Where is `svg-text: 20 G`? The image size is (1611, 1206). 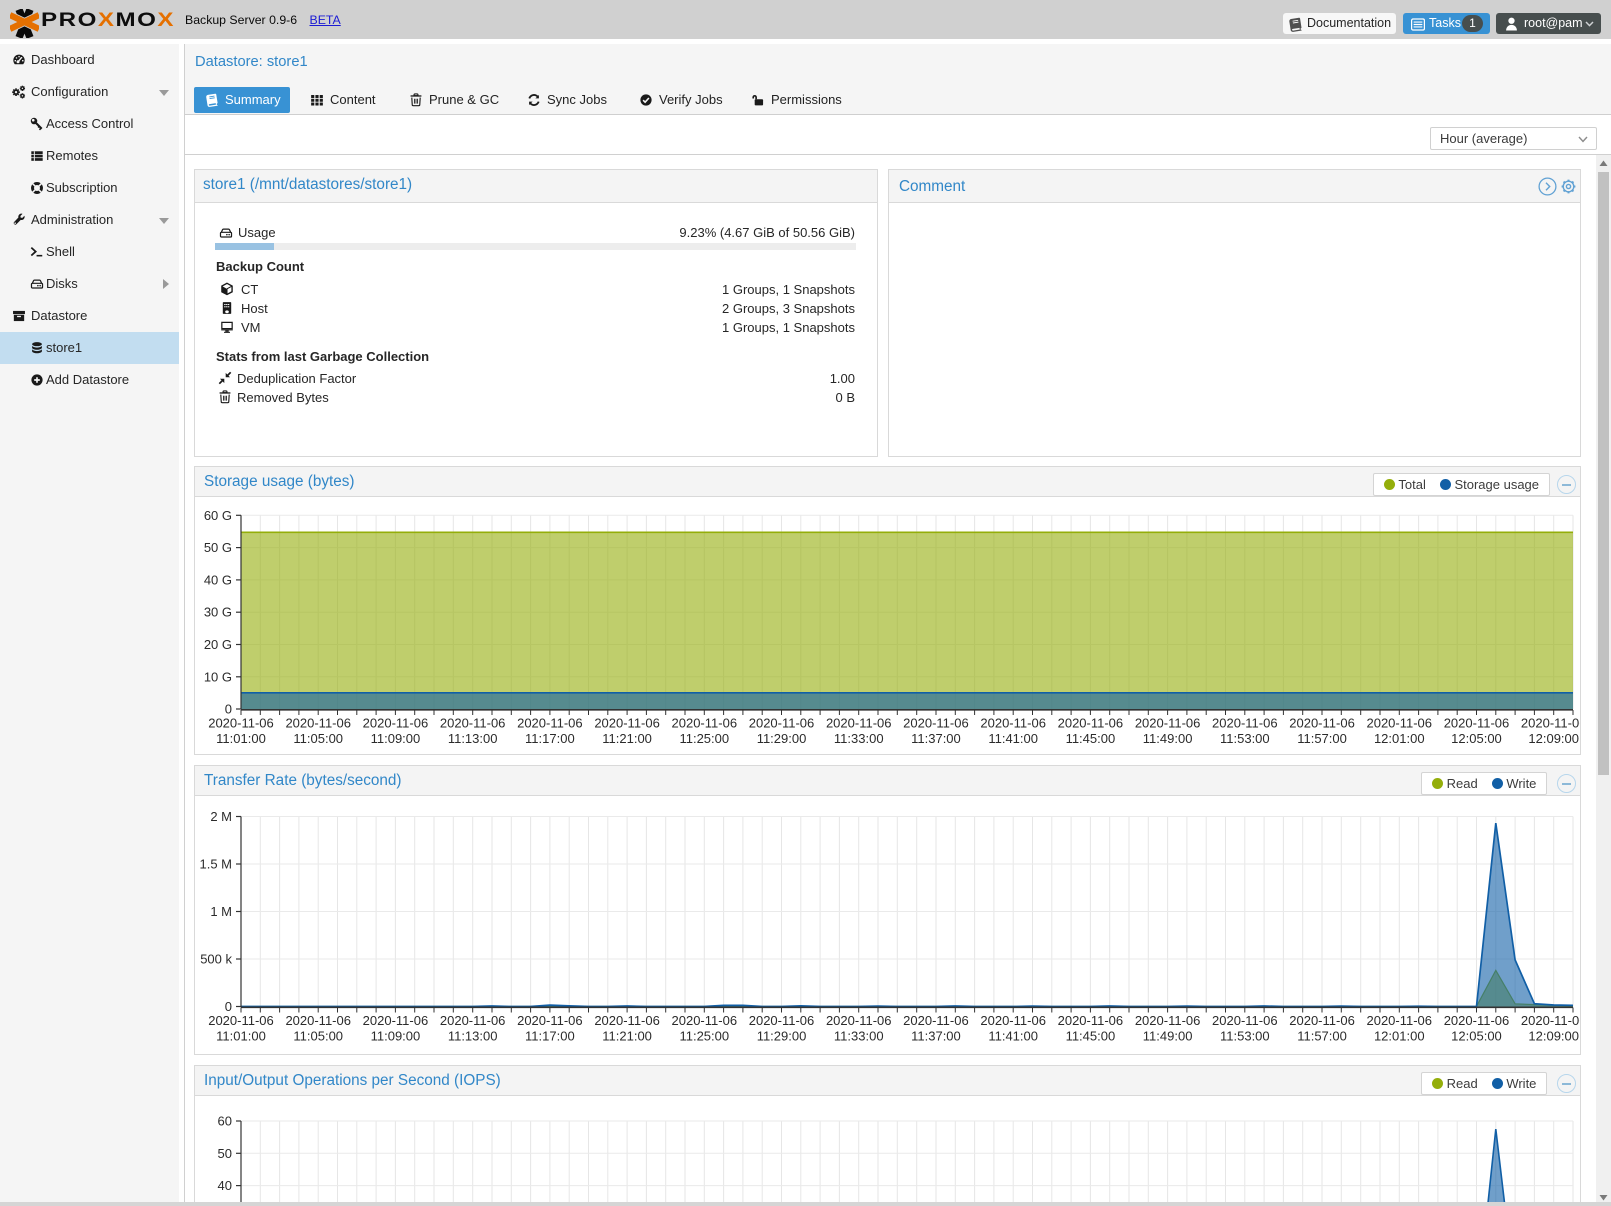 svg-text: 20 G is located at coordinates (218, 644).